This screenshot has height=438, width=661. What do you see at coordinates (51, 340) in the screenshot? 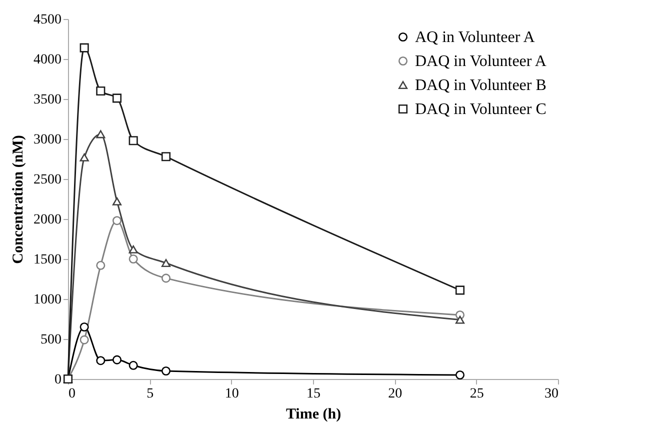
I see `y-tick-label: 500` at bounding box center [51, 340].